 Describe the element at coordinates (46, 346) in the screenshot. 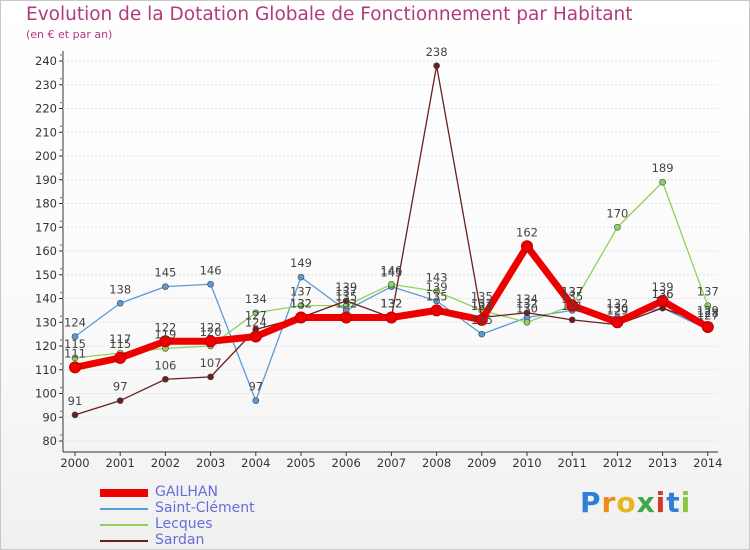

I see `y-tick-label: 120` at that location.